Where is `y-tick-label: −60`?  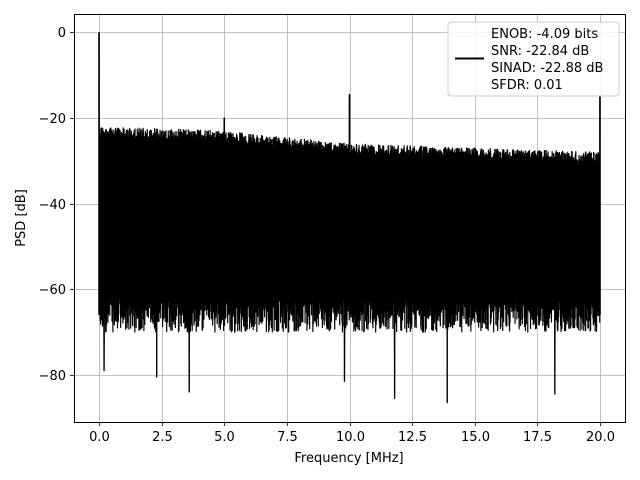
y-tick-label: −60 is located at coordinates (52, 290).